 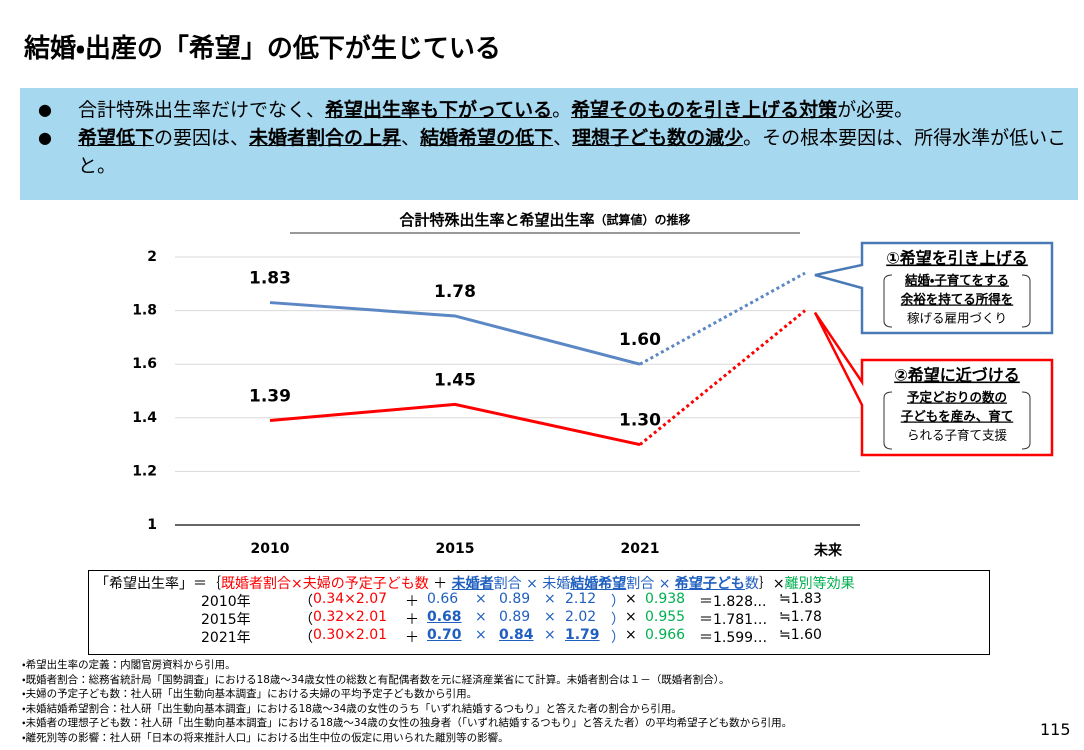 What do you see at coordinates (1055, 729) in the screenshot?
I see `page-number: 115` at bounding box center [1055, 729].